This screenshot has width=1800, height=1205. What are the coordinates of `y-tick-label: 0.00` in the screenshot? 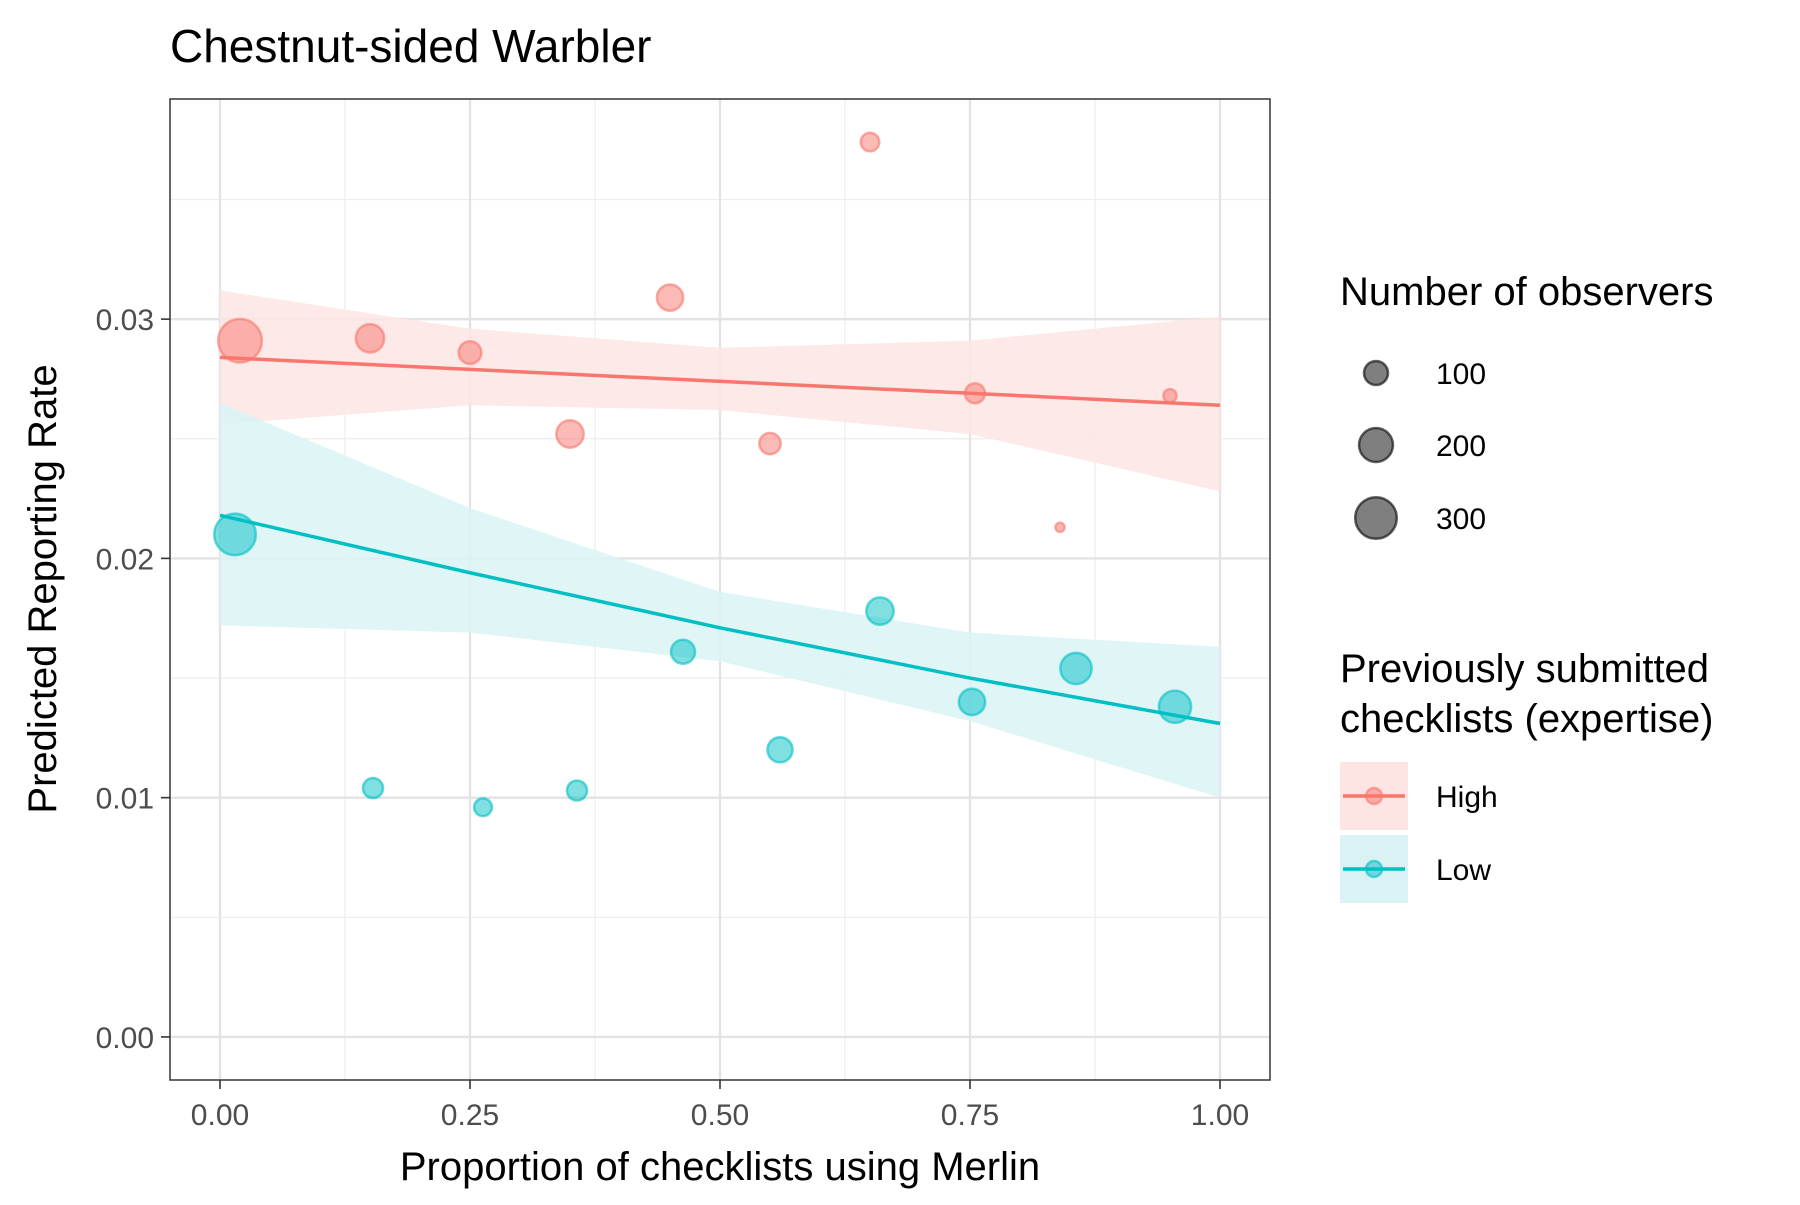 It's located at (125, 1038).